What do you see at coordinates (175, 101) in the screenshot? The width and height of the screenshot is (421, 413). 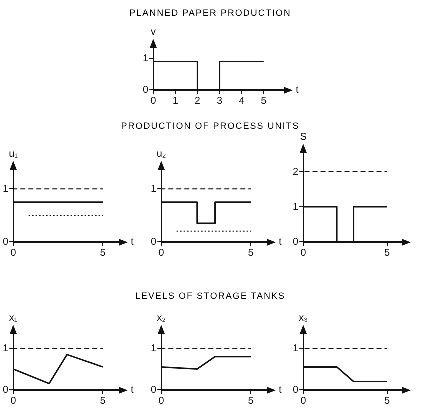 I see `x-tick-label: 1` at bounding box center [175, 101].